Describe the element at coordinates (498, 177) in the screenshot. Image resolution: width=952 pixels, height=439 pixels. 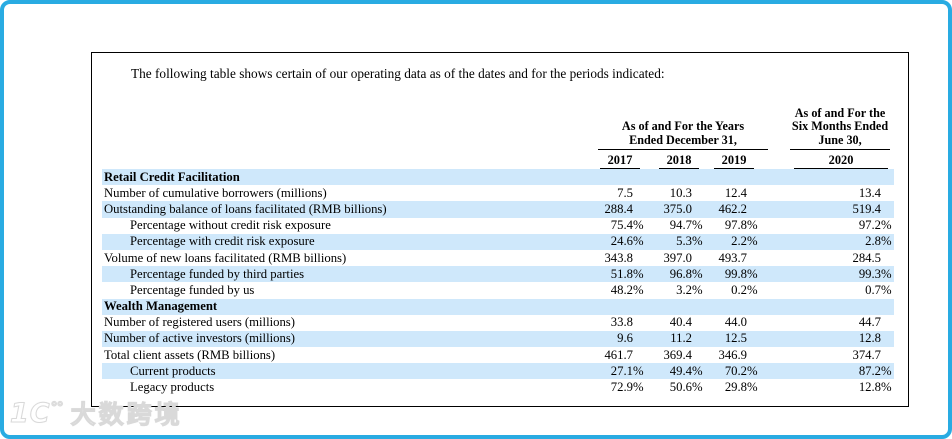
I see `table-row: Retail Credit Facilitation` at that location.